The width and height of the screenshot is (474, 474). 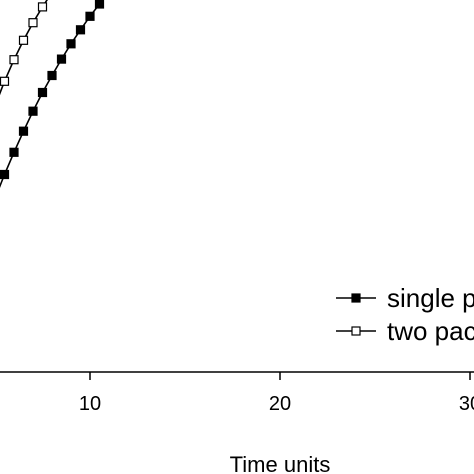 I want to click on legend-label: single p, so click(x=430, y=298).